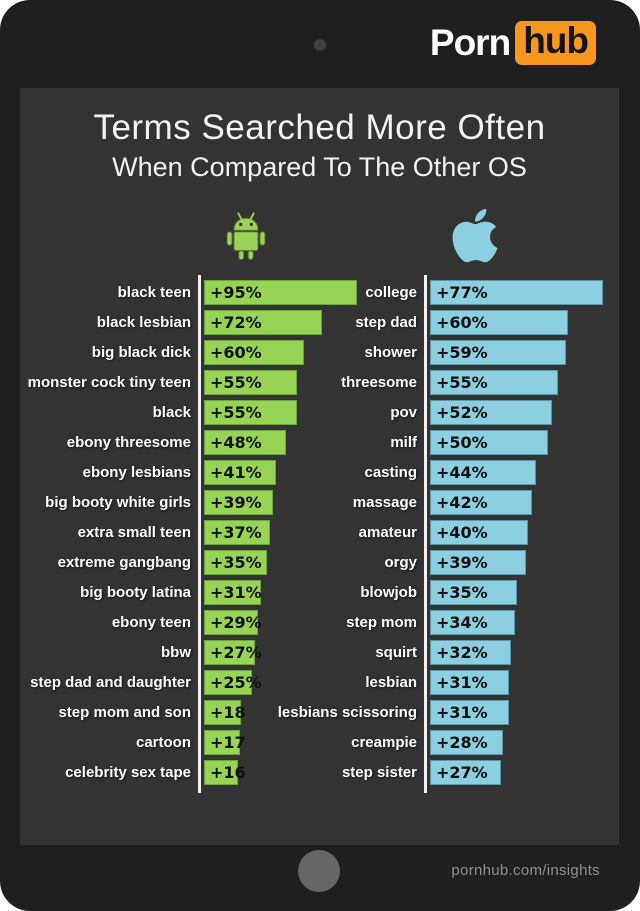 This screenshot has width=640, height=911. I want to click on term-label: massage, so click(384, 502).